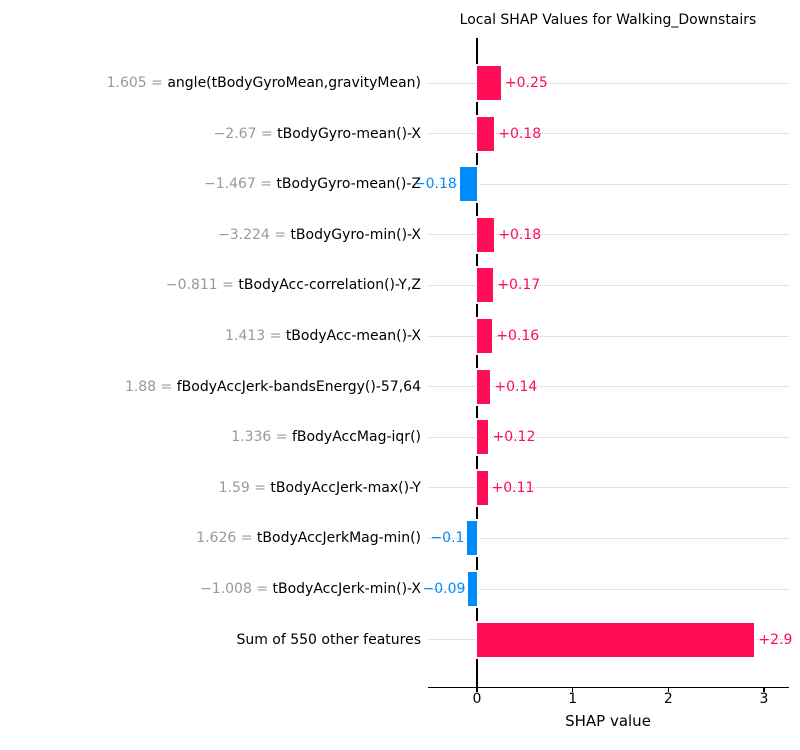  I want to click on shap-value-label: +0.12, so click(514, 437).